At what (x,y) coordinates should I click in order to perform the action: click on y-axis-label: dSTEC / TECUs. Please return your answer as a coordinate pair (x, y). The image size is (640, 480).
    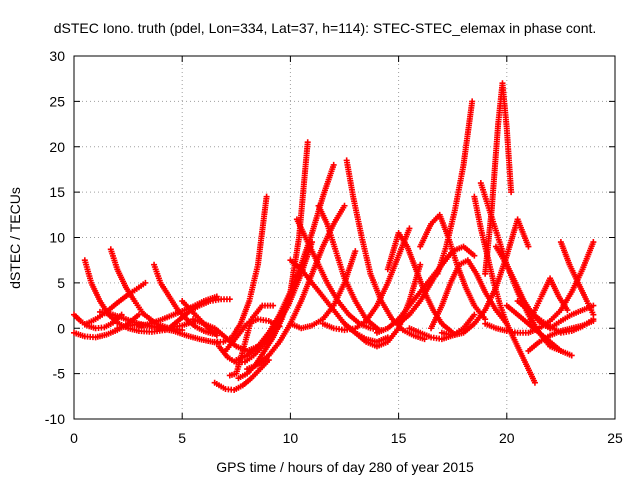
    Looking at the image, I should click on (15, 238).